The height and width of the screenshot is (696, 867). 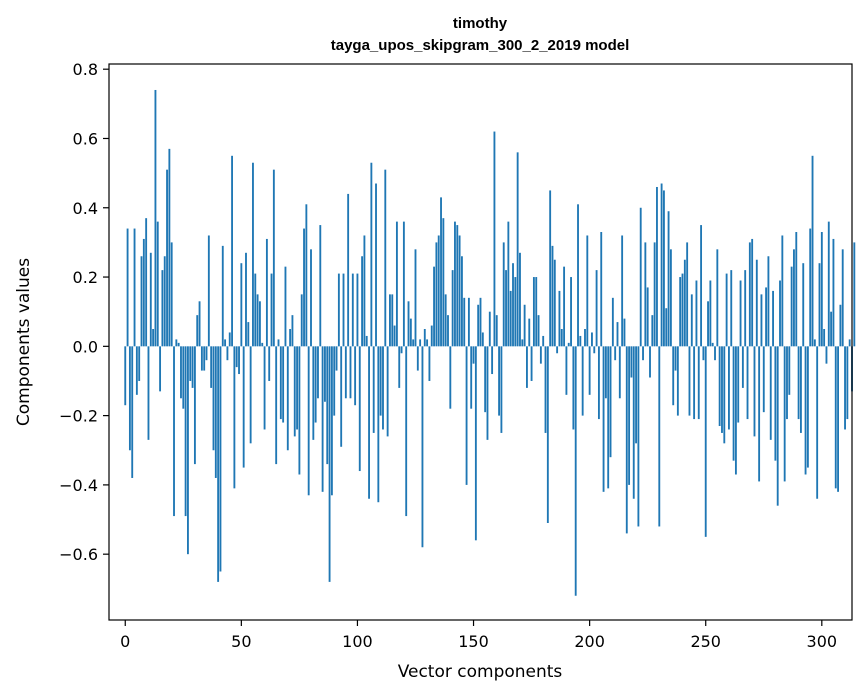 What do you see at coordinates (473, 641) in the screenshot?
I see `x-tick-label: 150` at bounding box center [473, 641].